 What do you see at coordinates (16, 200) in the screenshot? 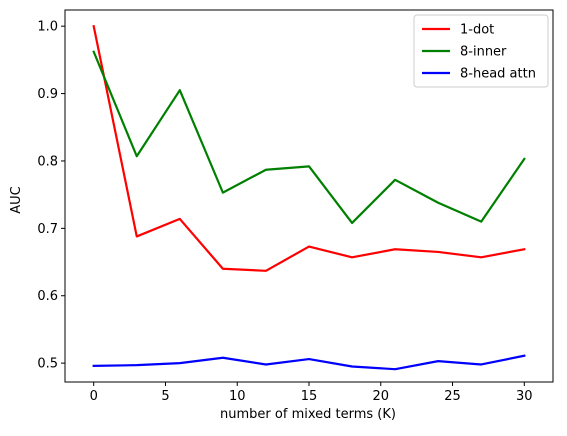
I see `y-axis-label: AUC` at bounding box center [16, 200].